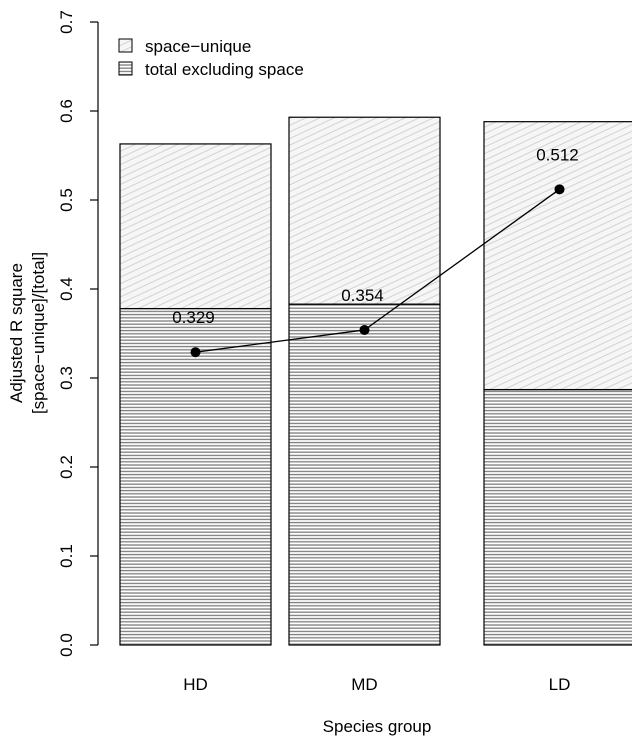 The height and width of the screenshot is (739, 632). What do you see at coordinates (66, 200) in the screenshot?
I see `y-tick-label: 0.5` at bounding box center [66, 200].